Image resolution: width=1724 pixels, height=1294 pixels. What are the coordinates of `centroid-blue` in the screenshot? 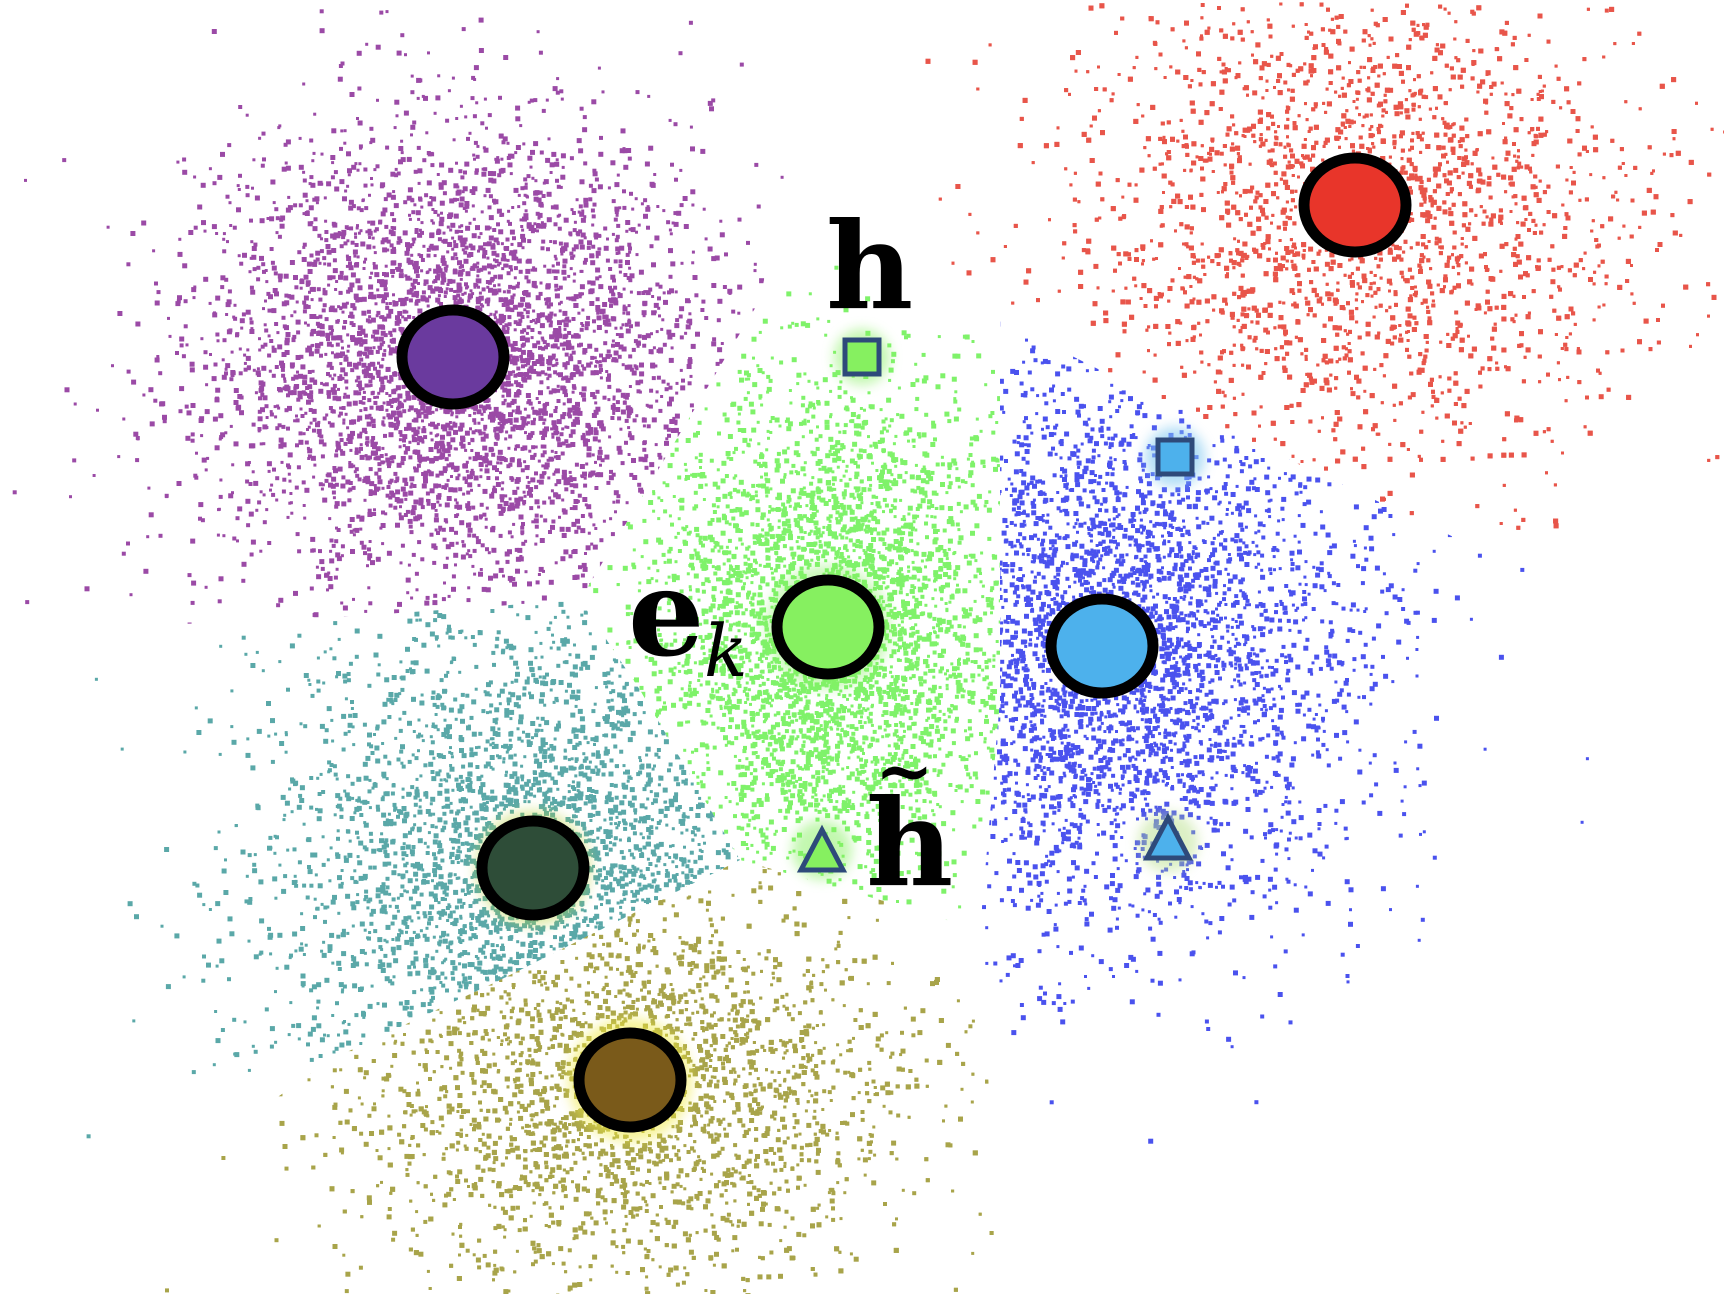 It's located at (1102, 646).